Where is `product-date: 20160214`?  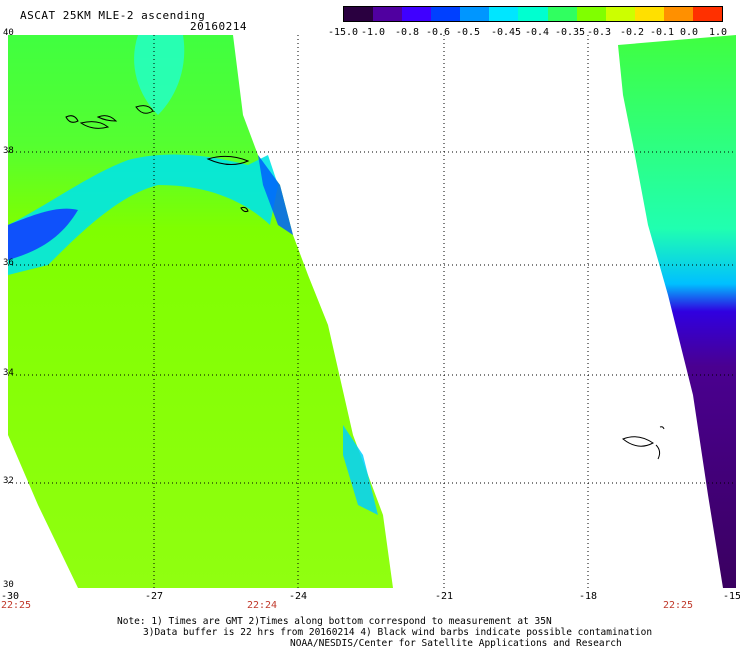 product-date: 20160214 is located at coordinates (218, 26).